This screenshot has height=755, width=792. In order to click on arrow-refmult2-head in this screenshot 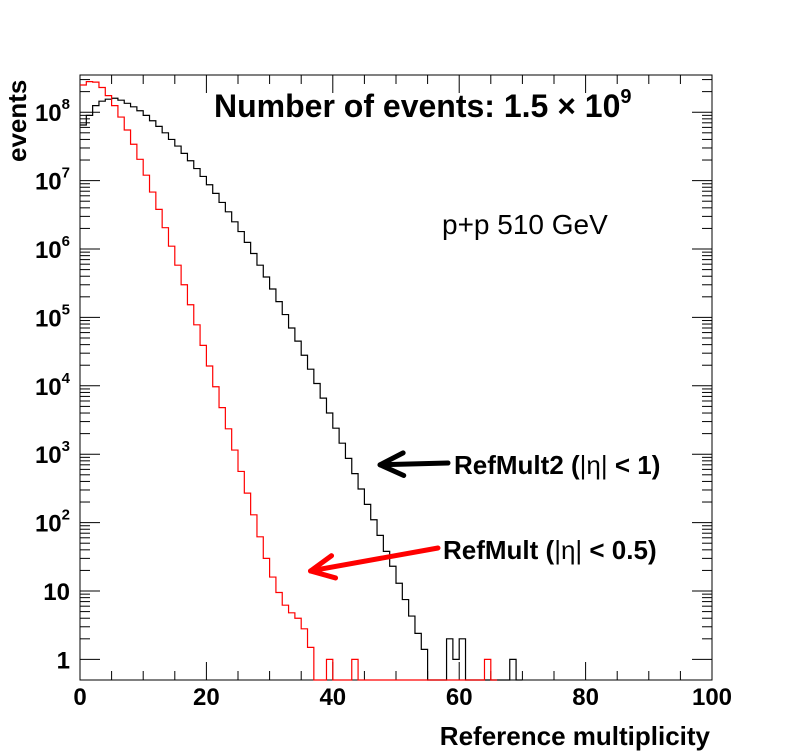, I will do `click(392, 464)`.